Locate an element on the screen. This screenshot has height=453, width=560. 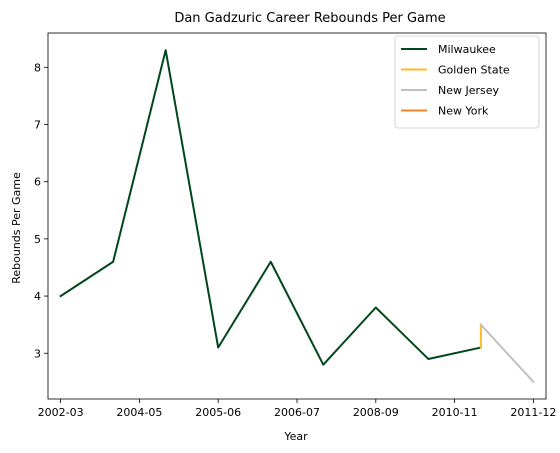
x-tick-label: 2002-03 is located at coordinates (61, 412).